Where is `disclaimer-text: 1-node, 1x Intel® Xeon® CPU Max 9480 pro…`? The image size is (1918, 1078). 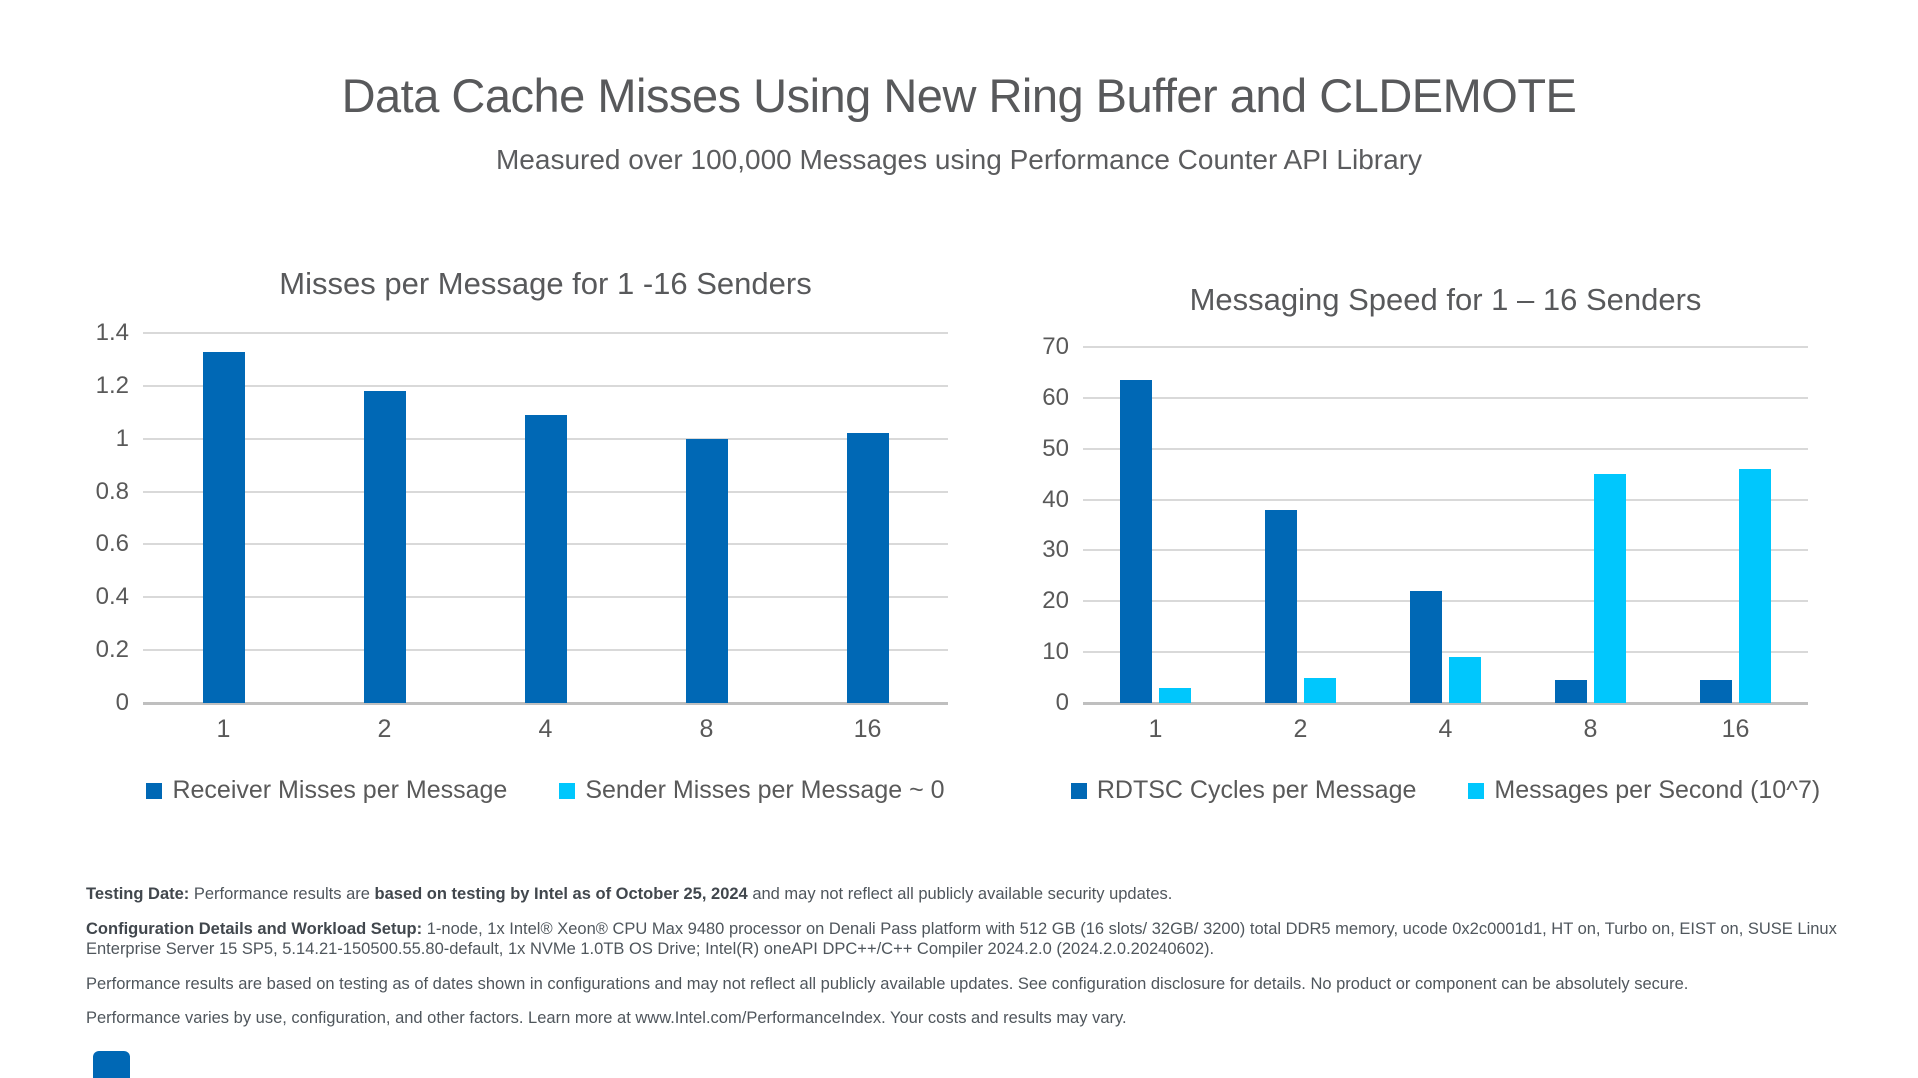 disclaimer-text: 1-node, 1x Intel® Xeon® CPU Max 9480 pro… is located at coordinates (961, 939).